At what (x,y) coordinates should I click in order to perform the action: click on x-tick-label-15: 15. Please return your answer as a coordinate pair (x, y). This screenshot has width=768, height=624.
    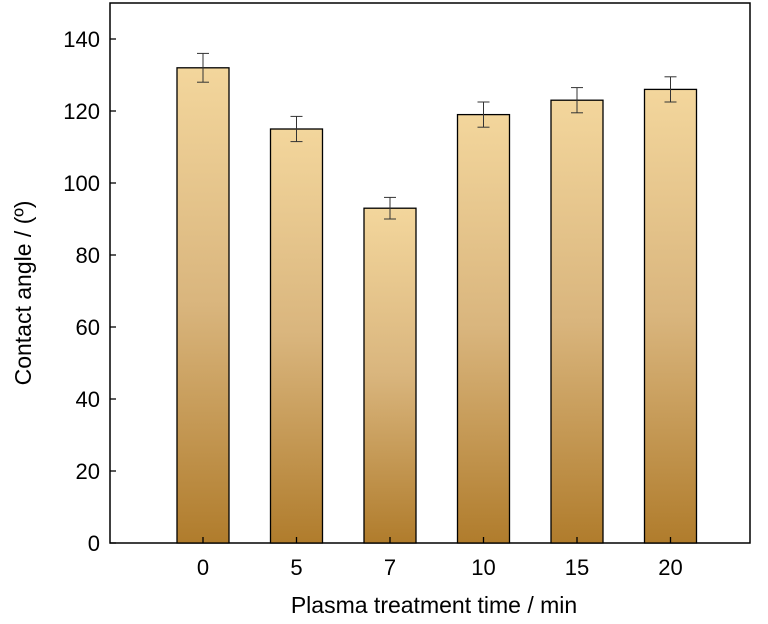
    Looking at the image, I should click on (577, 567).